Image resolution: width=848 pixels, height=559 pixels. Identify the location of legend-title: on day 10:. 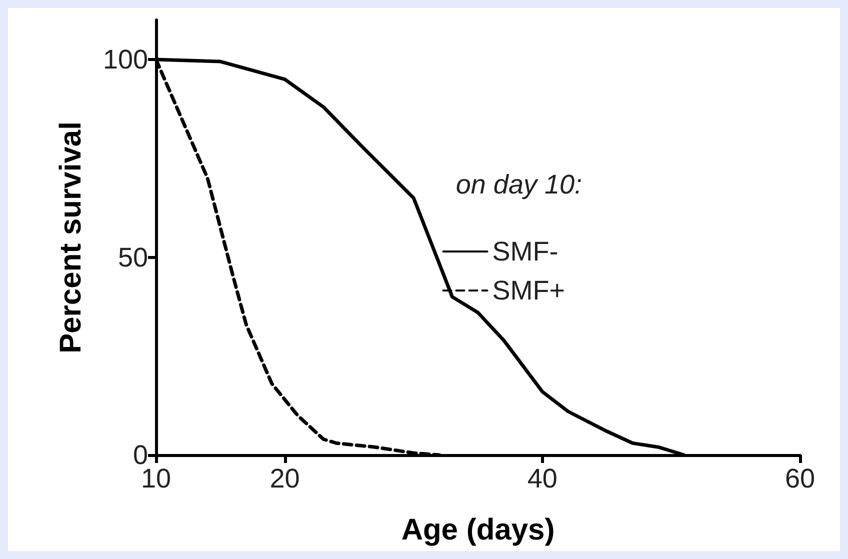
(519, 185).